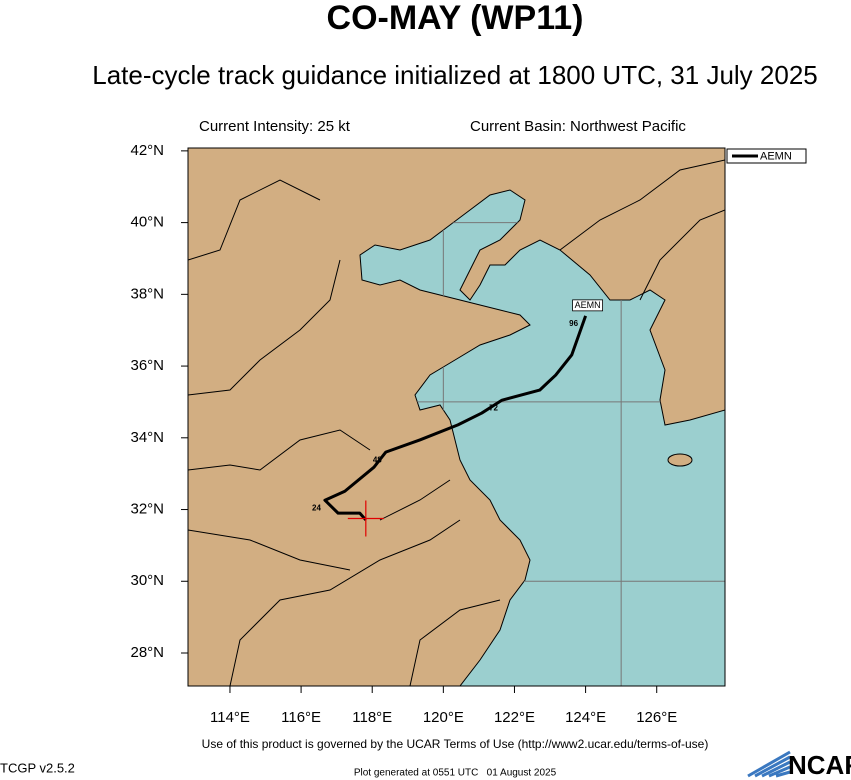  What do you see at coordinates (573, 323) in the screenshot?
I see `forecast-hour: 96` at bounding box center [573, 323].